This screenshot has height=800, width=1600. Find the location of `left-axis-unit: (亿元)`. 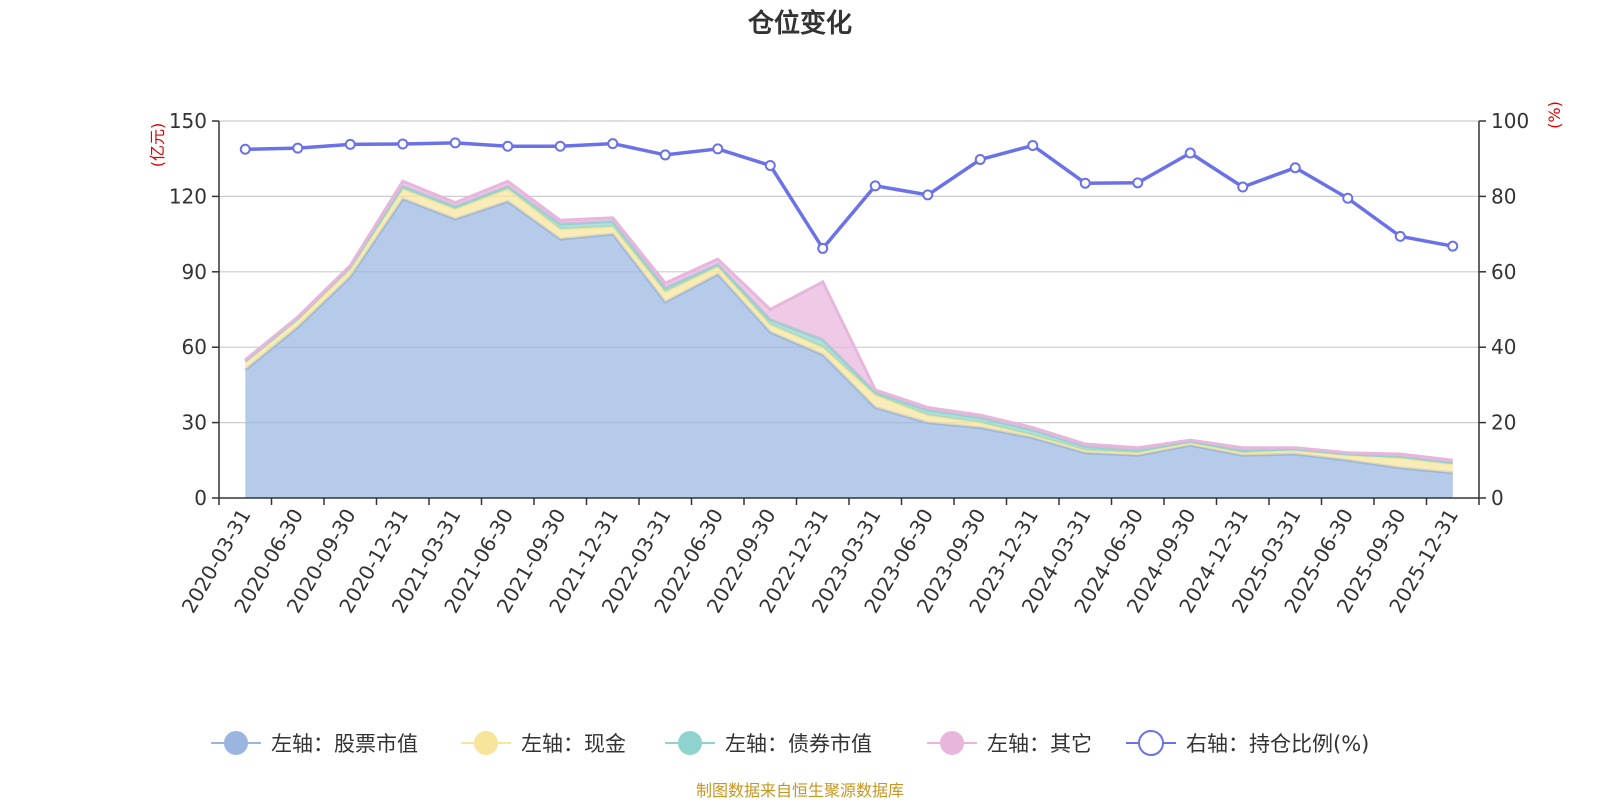

left-axis-unit: (亿元) is located at coordinates (157, 145).